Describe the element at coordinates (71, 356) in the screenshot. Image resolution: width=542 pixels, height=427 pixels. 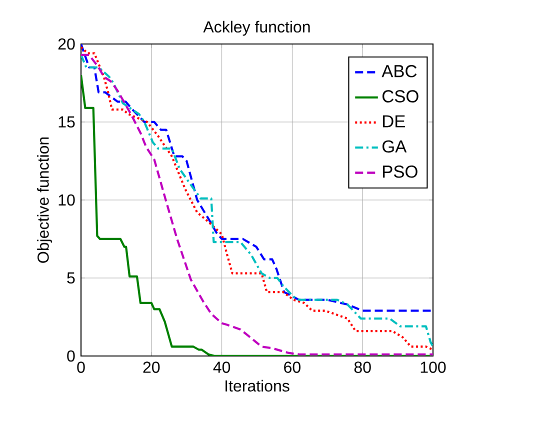
I see `y-tick-label: 0` at that location.